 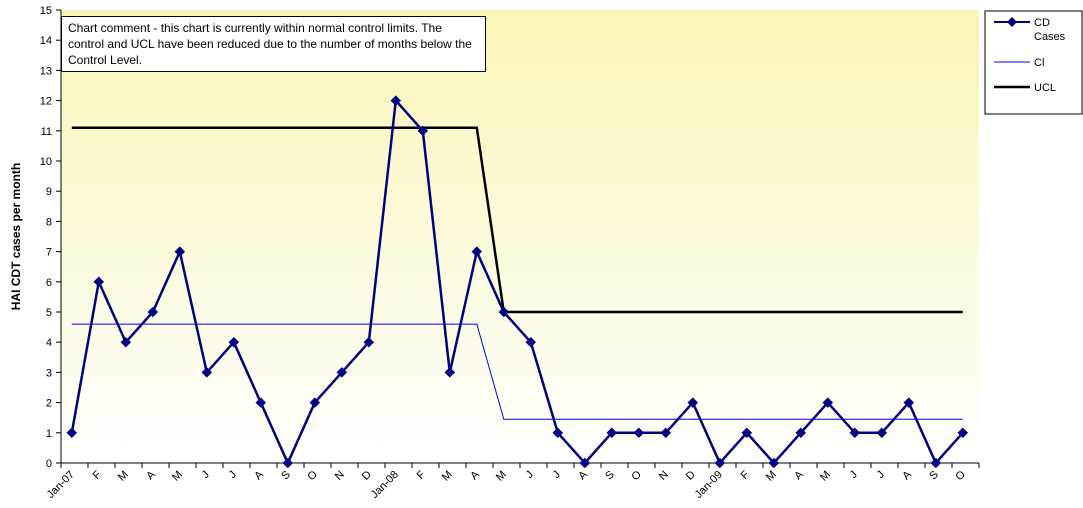 I want to click on y-tick-label: 15, so click(x=46, y=11).